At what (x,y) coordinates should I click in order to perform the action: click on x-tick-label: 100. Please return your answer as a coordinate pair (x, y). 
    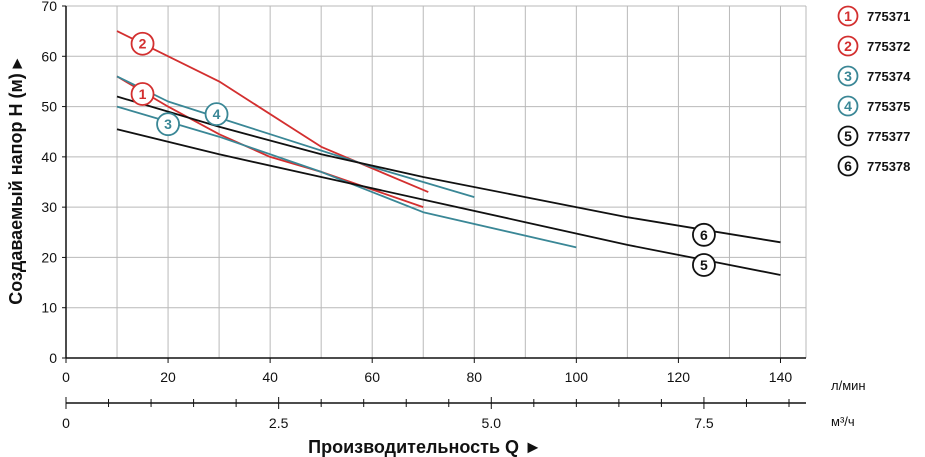
    Looking at the image, I should click on (577, 377).